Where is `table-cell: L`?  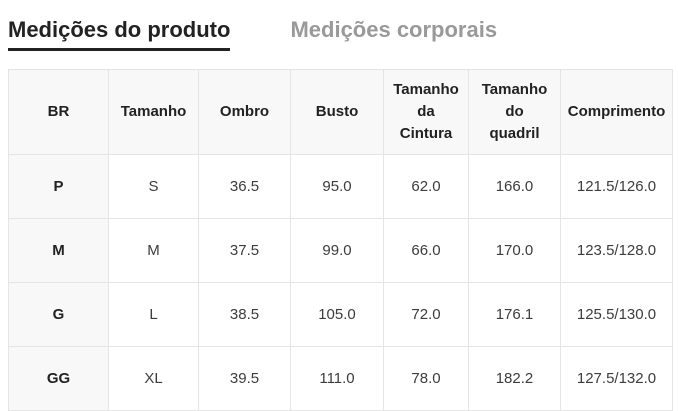 table-cell: L is located at coordinates (153, 314).